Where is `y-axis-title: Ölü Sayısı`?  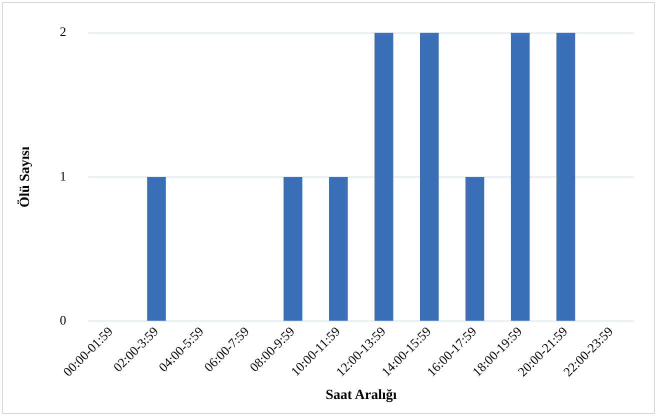
y-axis-title: Ölü Sayısı is located at coordinates (25, 177).